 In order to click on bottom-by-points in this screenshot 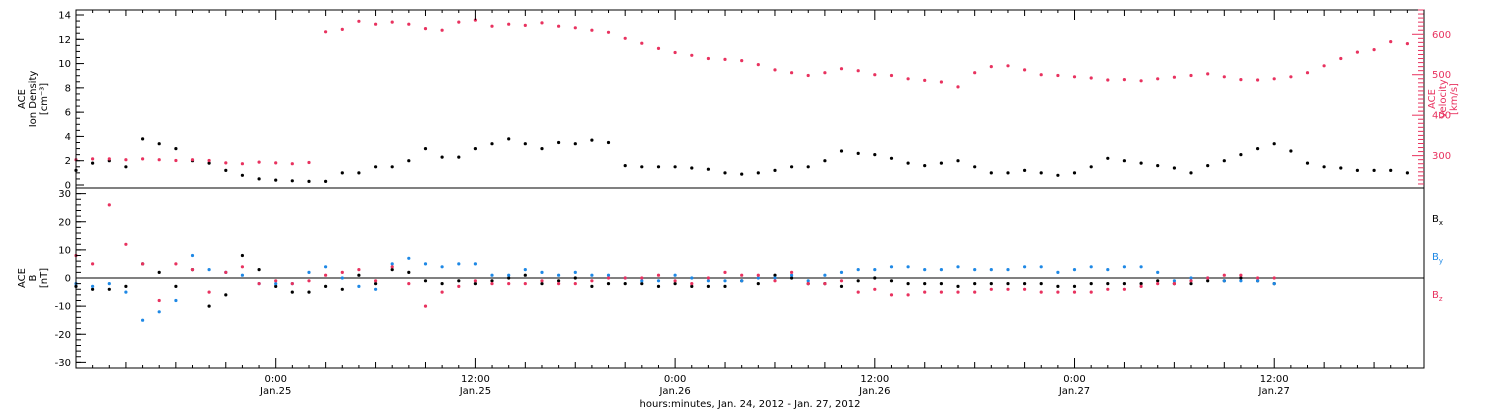, I will do `click(675, 287)`.